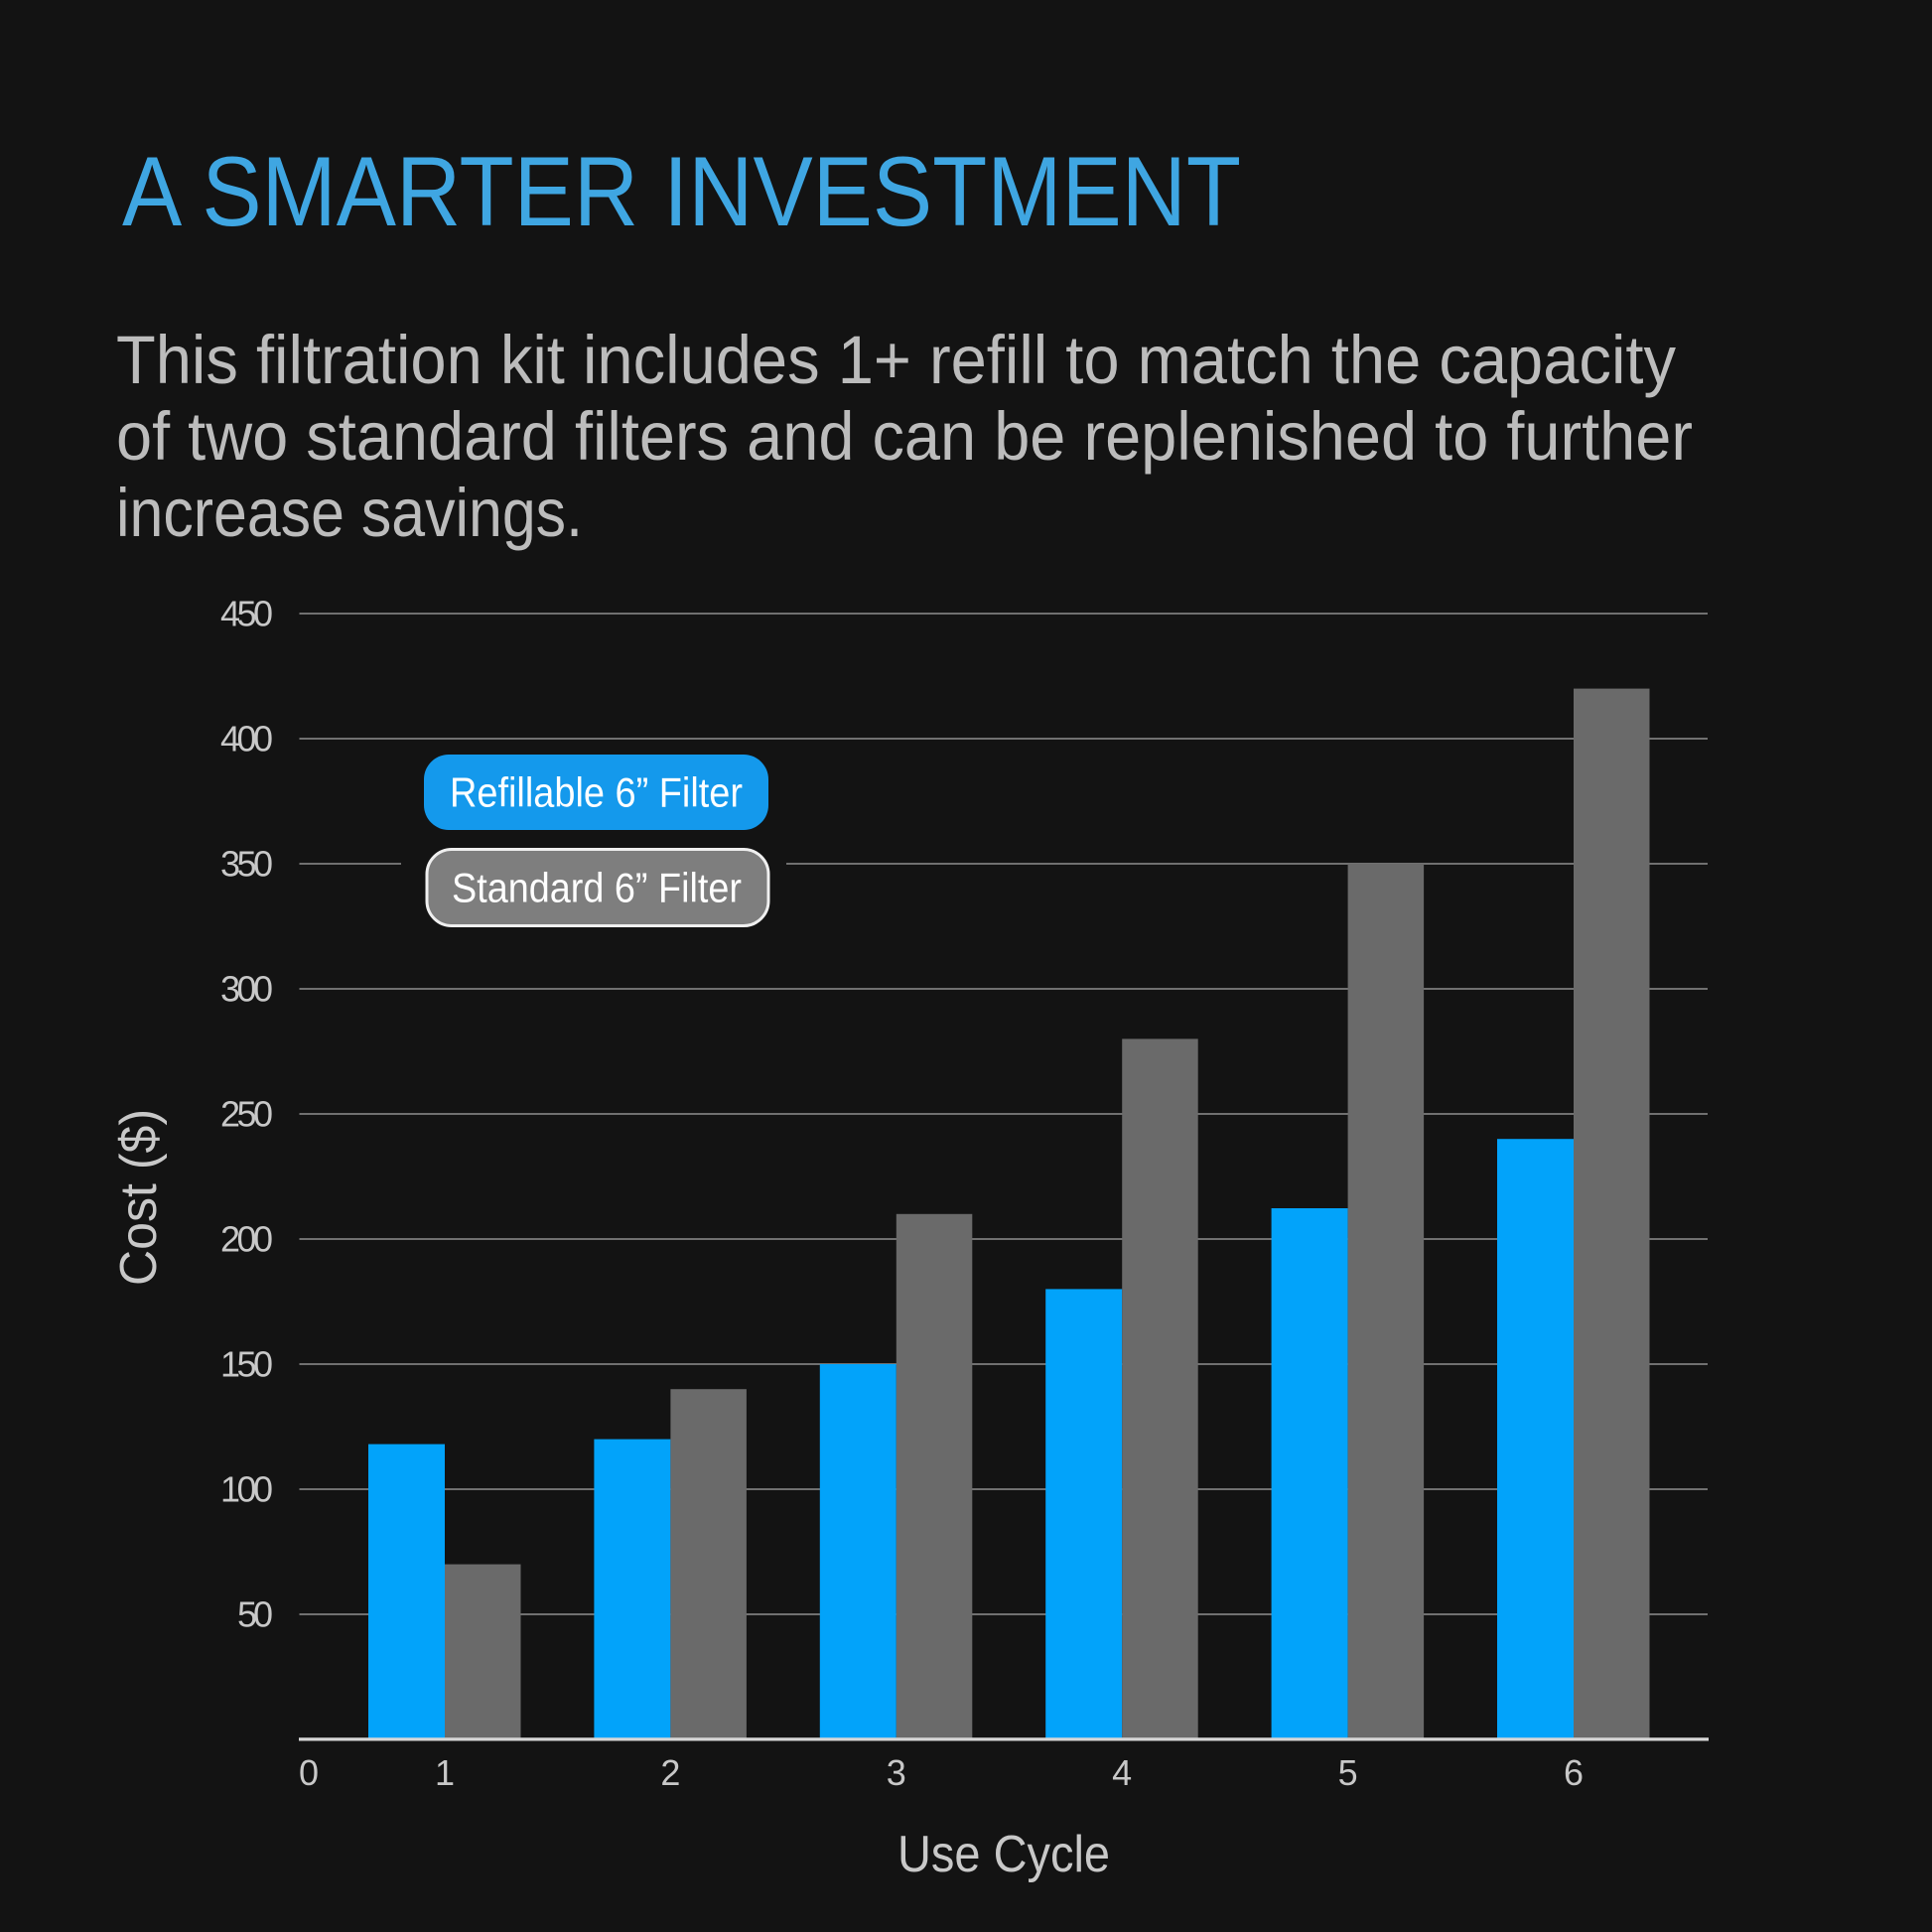 The height and width of the screenshot is (1932, 1932). I want to click on svg-text: 6, so click(1574, 1772).